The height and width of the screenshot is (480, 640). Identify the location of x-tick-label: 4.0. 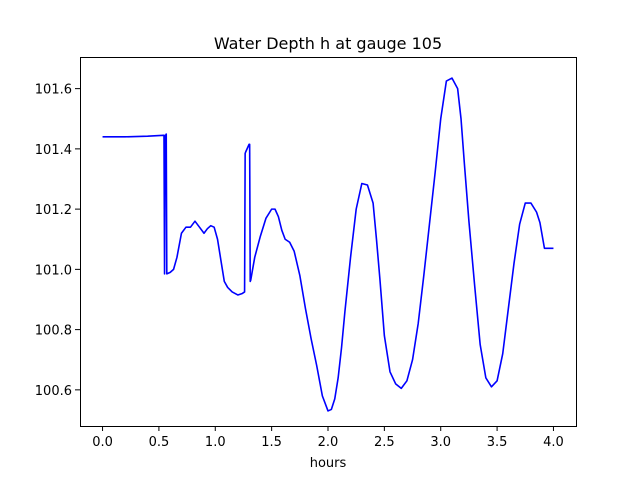
(553, 442).